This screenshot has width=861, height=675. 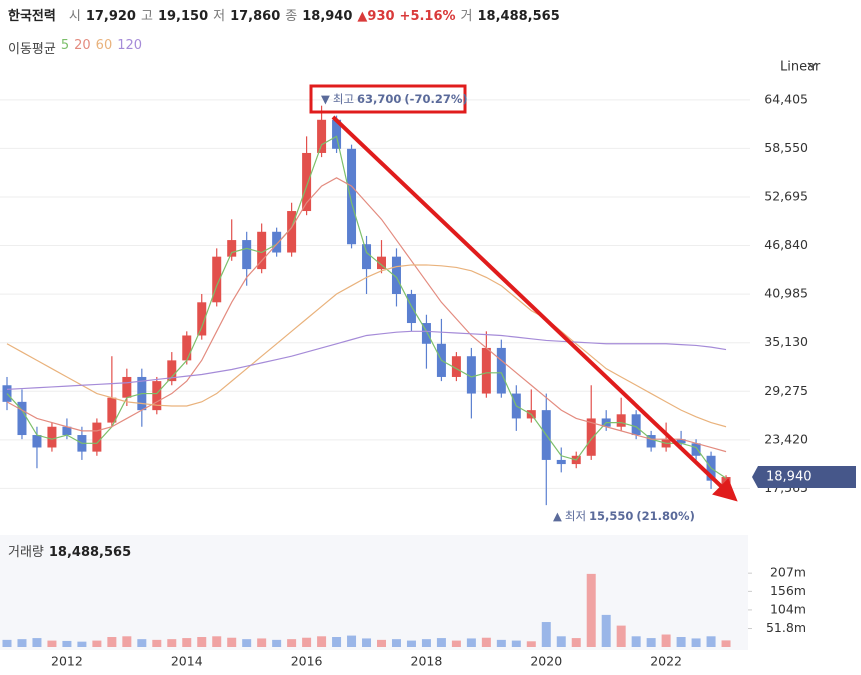 I want to click on x-tick-label: 2016, so click(x=307, y=661).